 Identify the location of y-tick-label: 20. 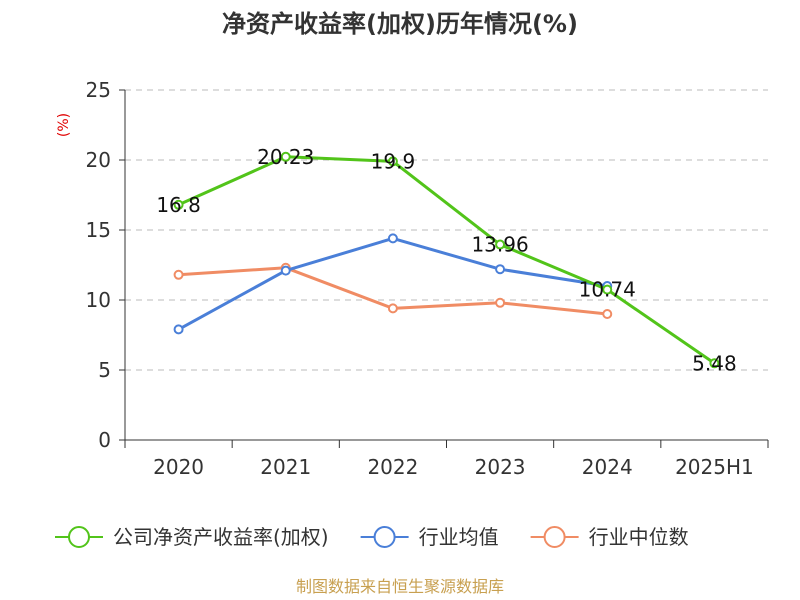
(98, 160).